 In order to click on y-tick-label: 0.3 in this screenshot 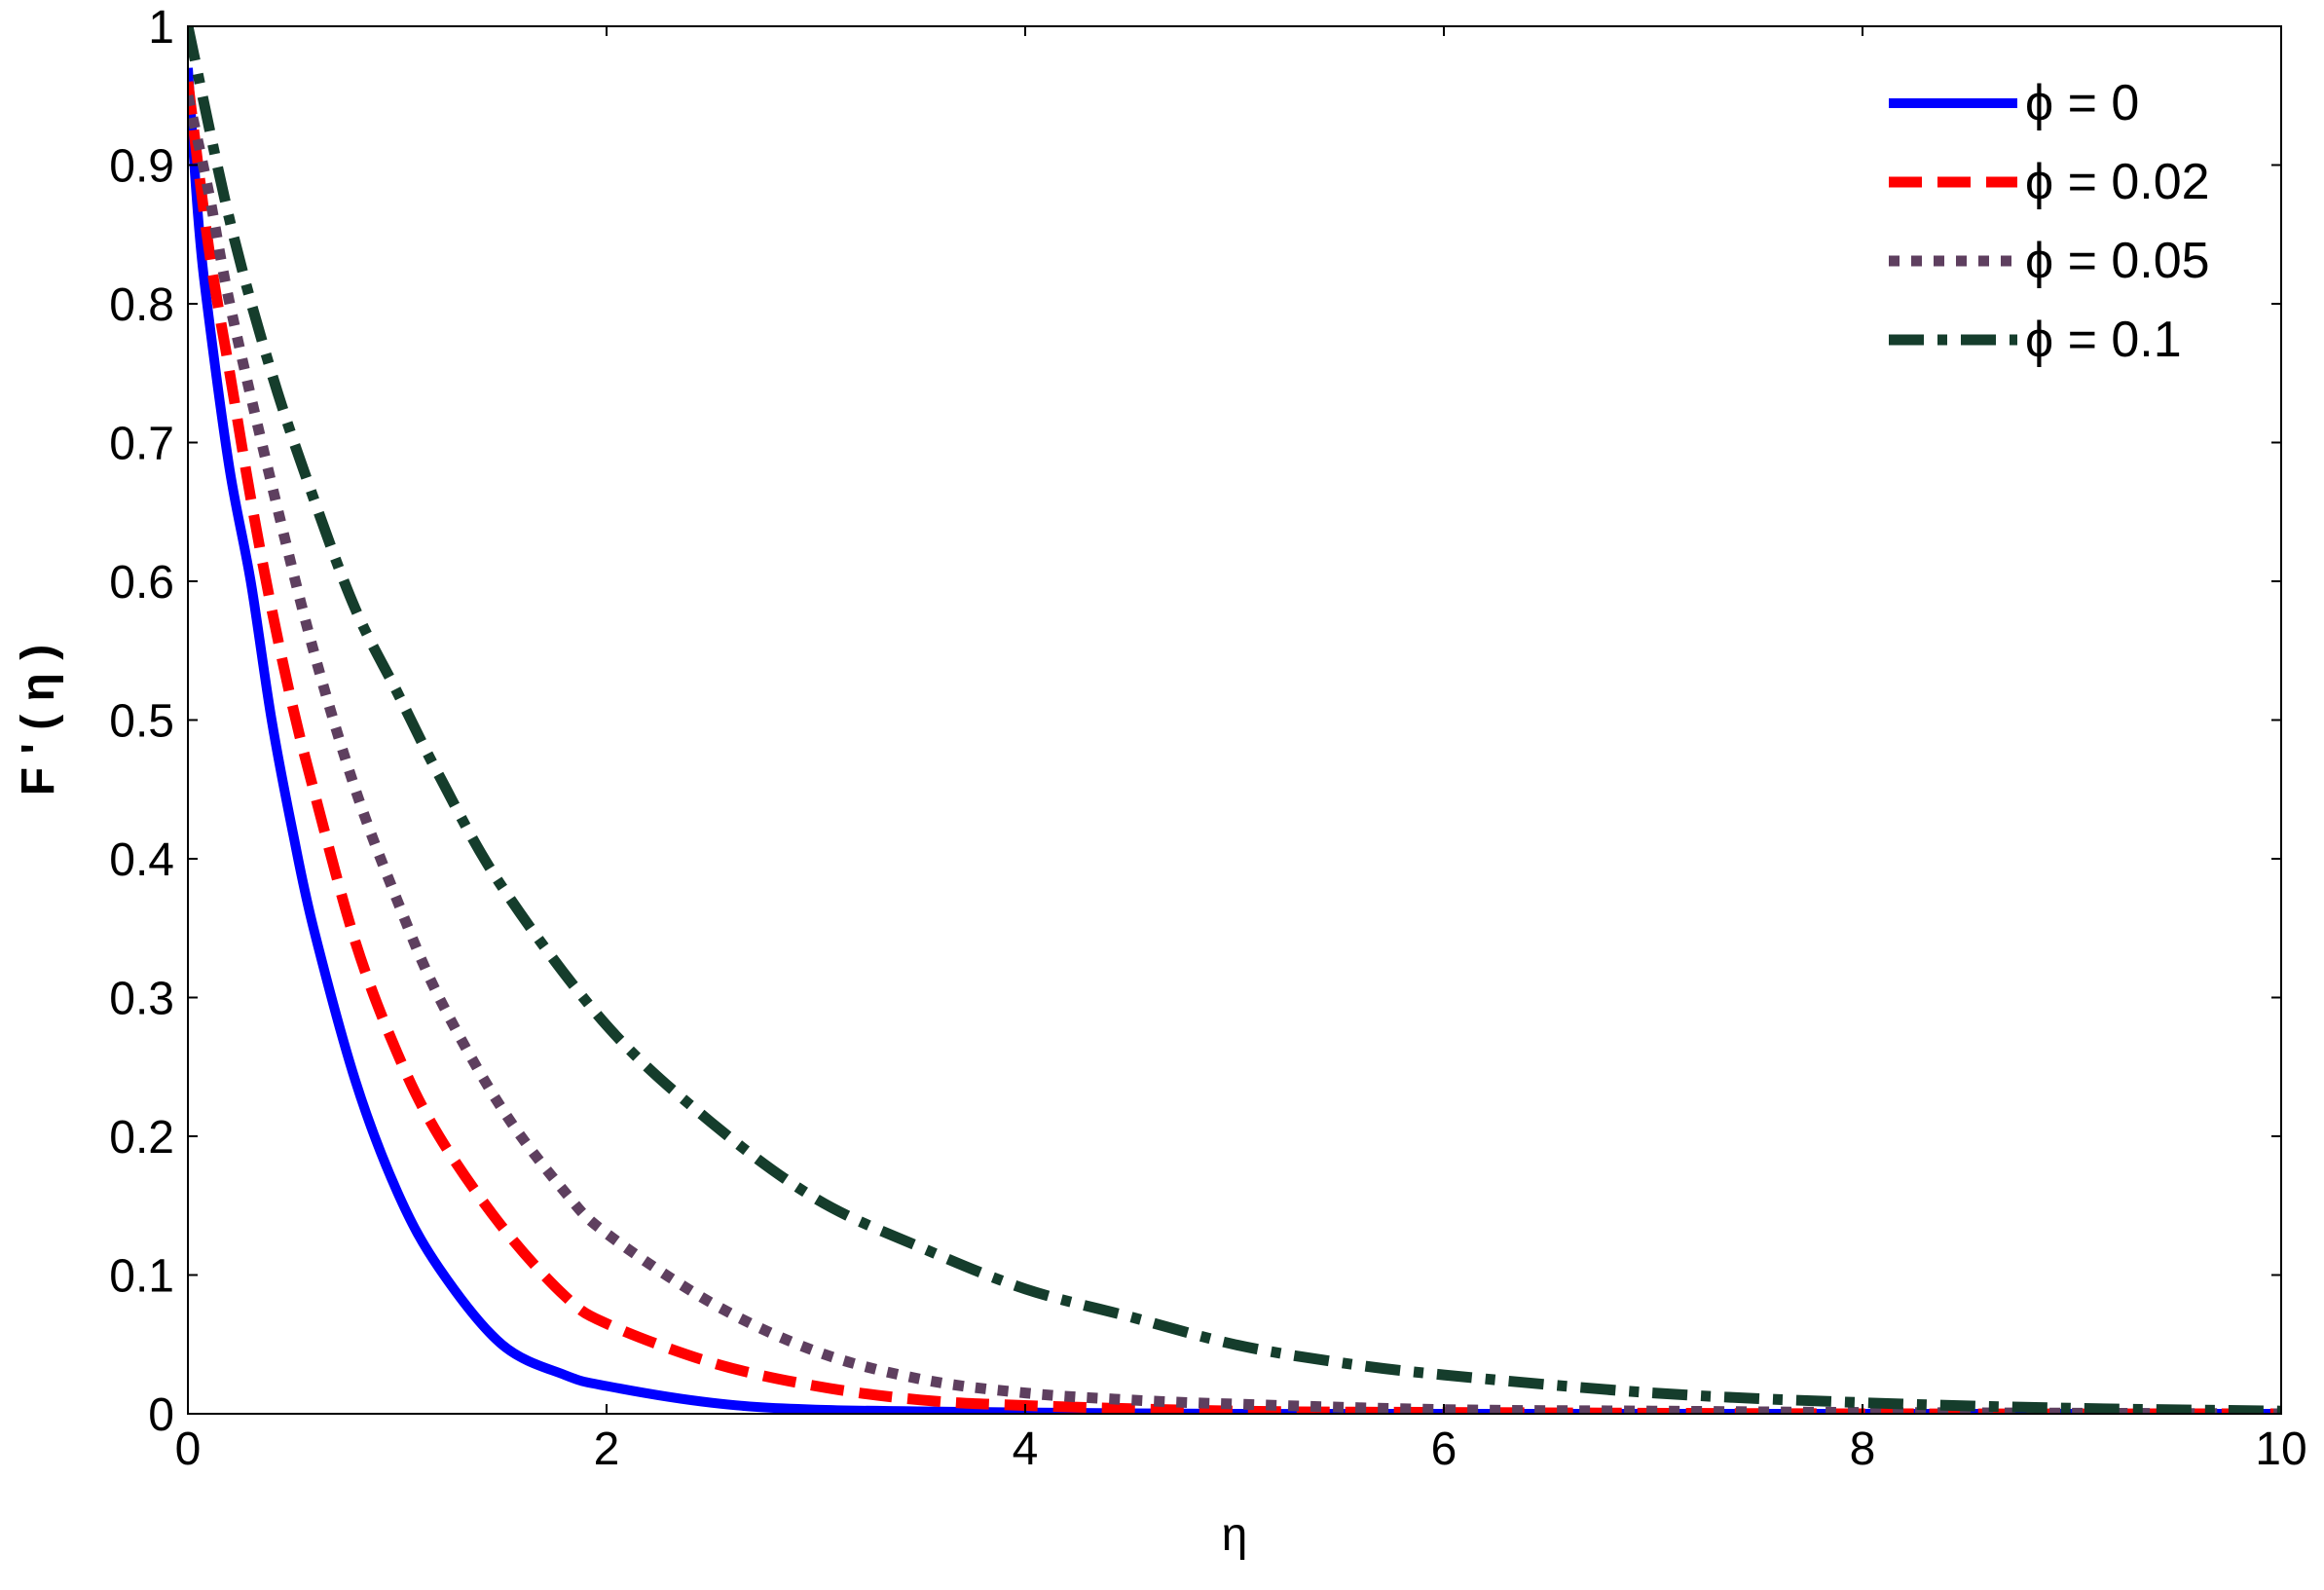, I will do `click(141, 999)`.